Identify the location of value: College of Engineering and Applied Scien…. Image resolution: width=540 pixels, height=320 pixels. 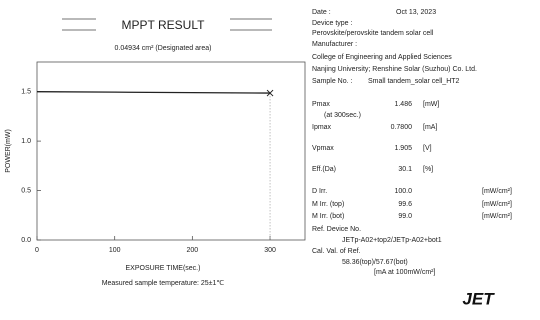
(382, 57).